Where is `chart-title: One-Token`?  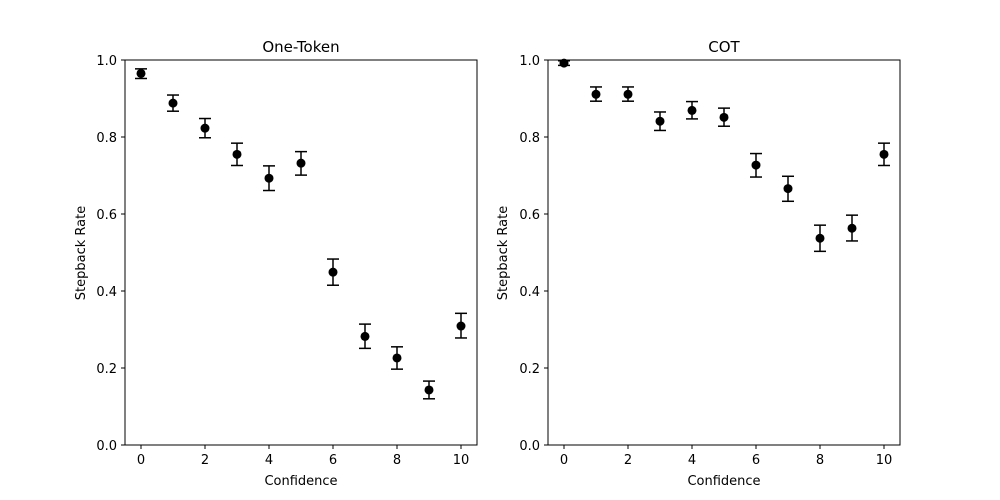
chart-title: One-Token is located at coordinates (300, 47).